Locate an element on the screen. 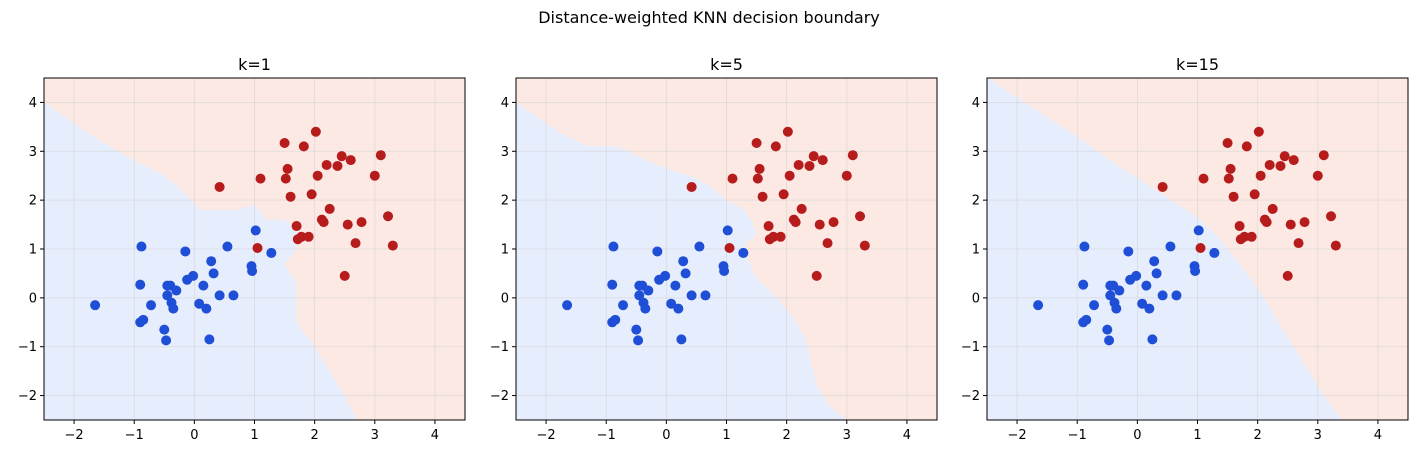  x-tick-label: 0 is located at coordinates (666, 435).